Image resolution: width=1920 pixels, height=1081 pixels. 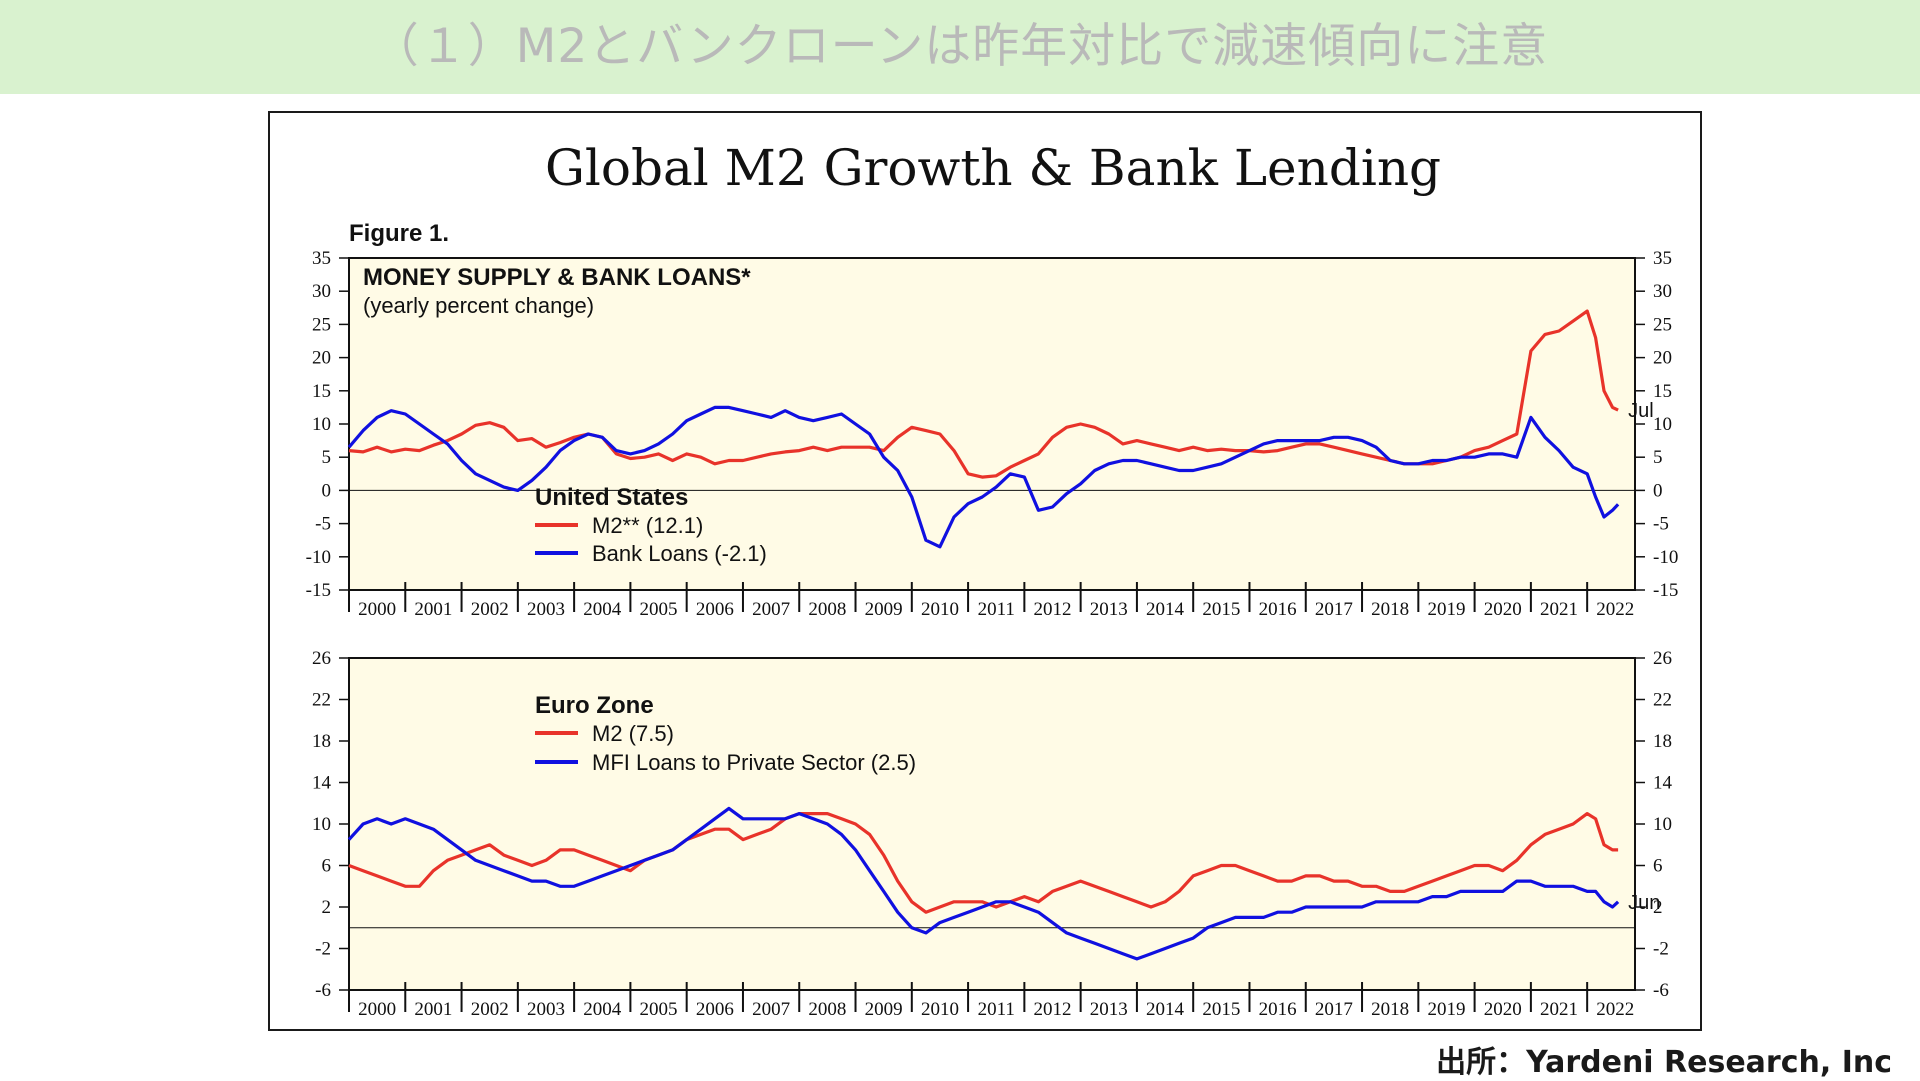 What do you see at coordinates (1662, 258) in the screenshot?
I see `top-y-tick-label-right: 35` at bounding box center [1662, 258].